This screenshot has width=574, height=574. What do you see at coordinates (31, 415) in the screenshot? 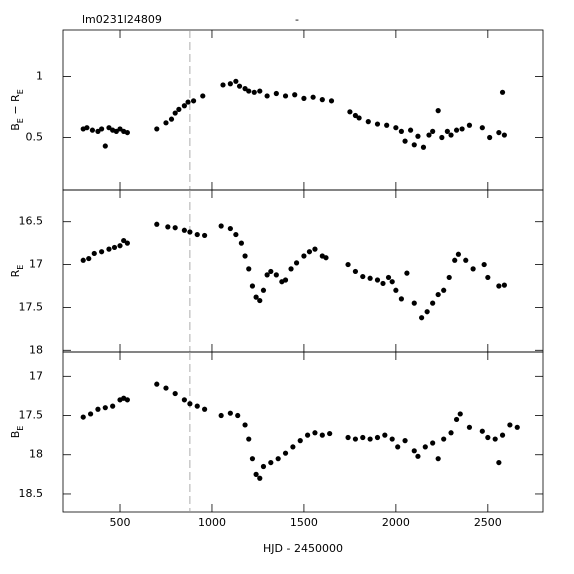
I see `y-tick-label: 17.5` at bounding box center [31, 415].